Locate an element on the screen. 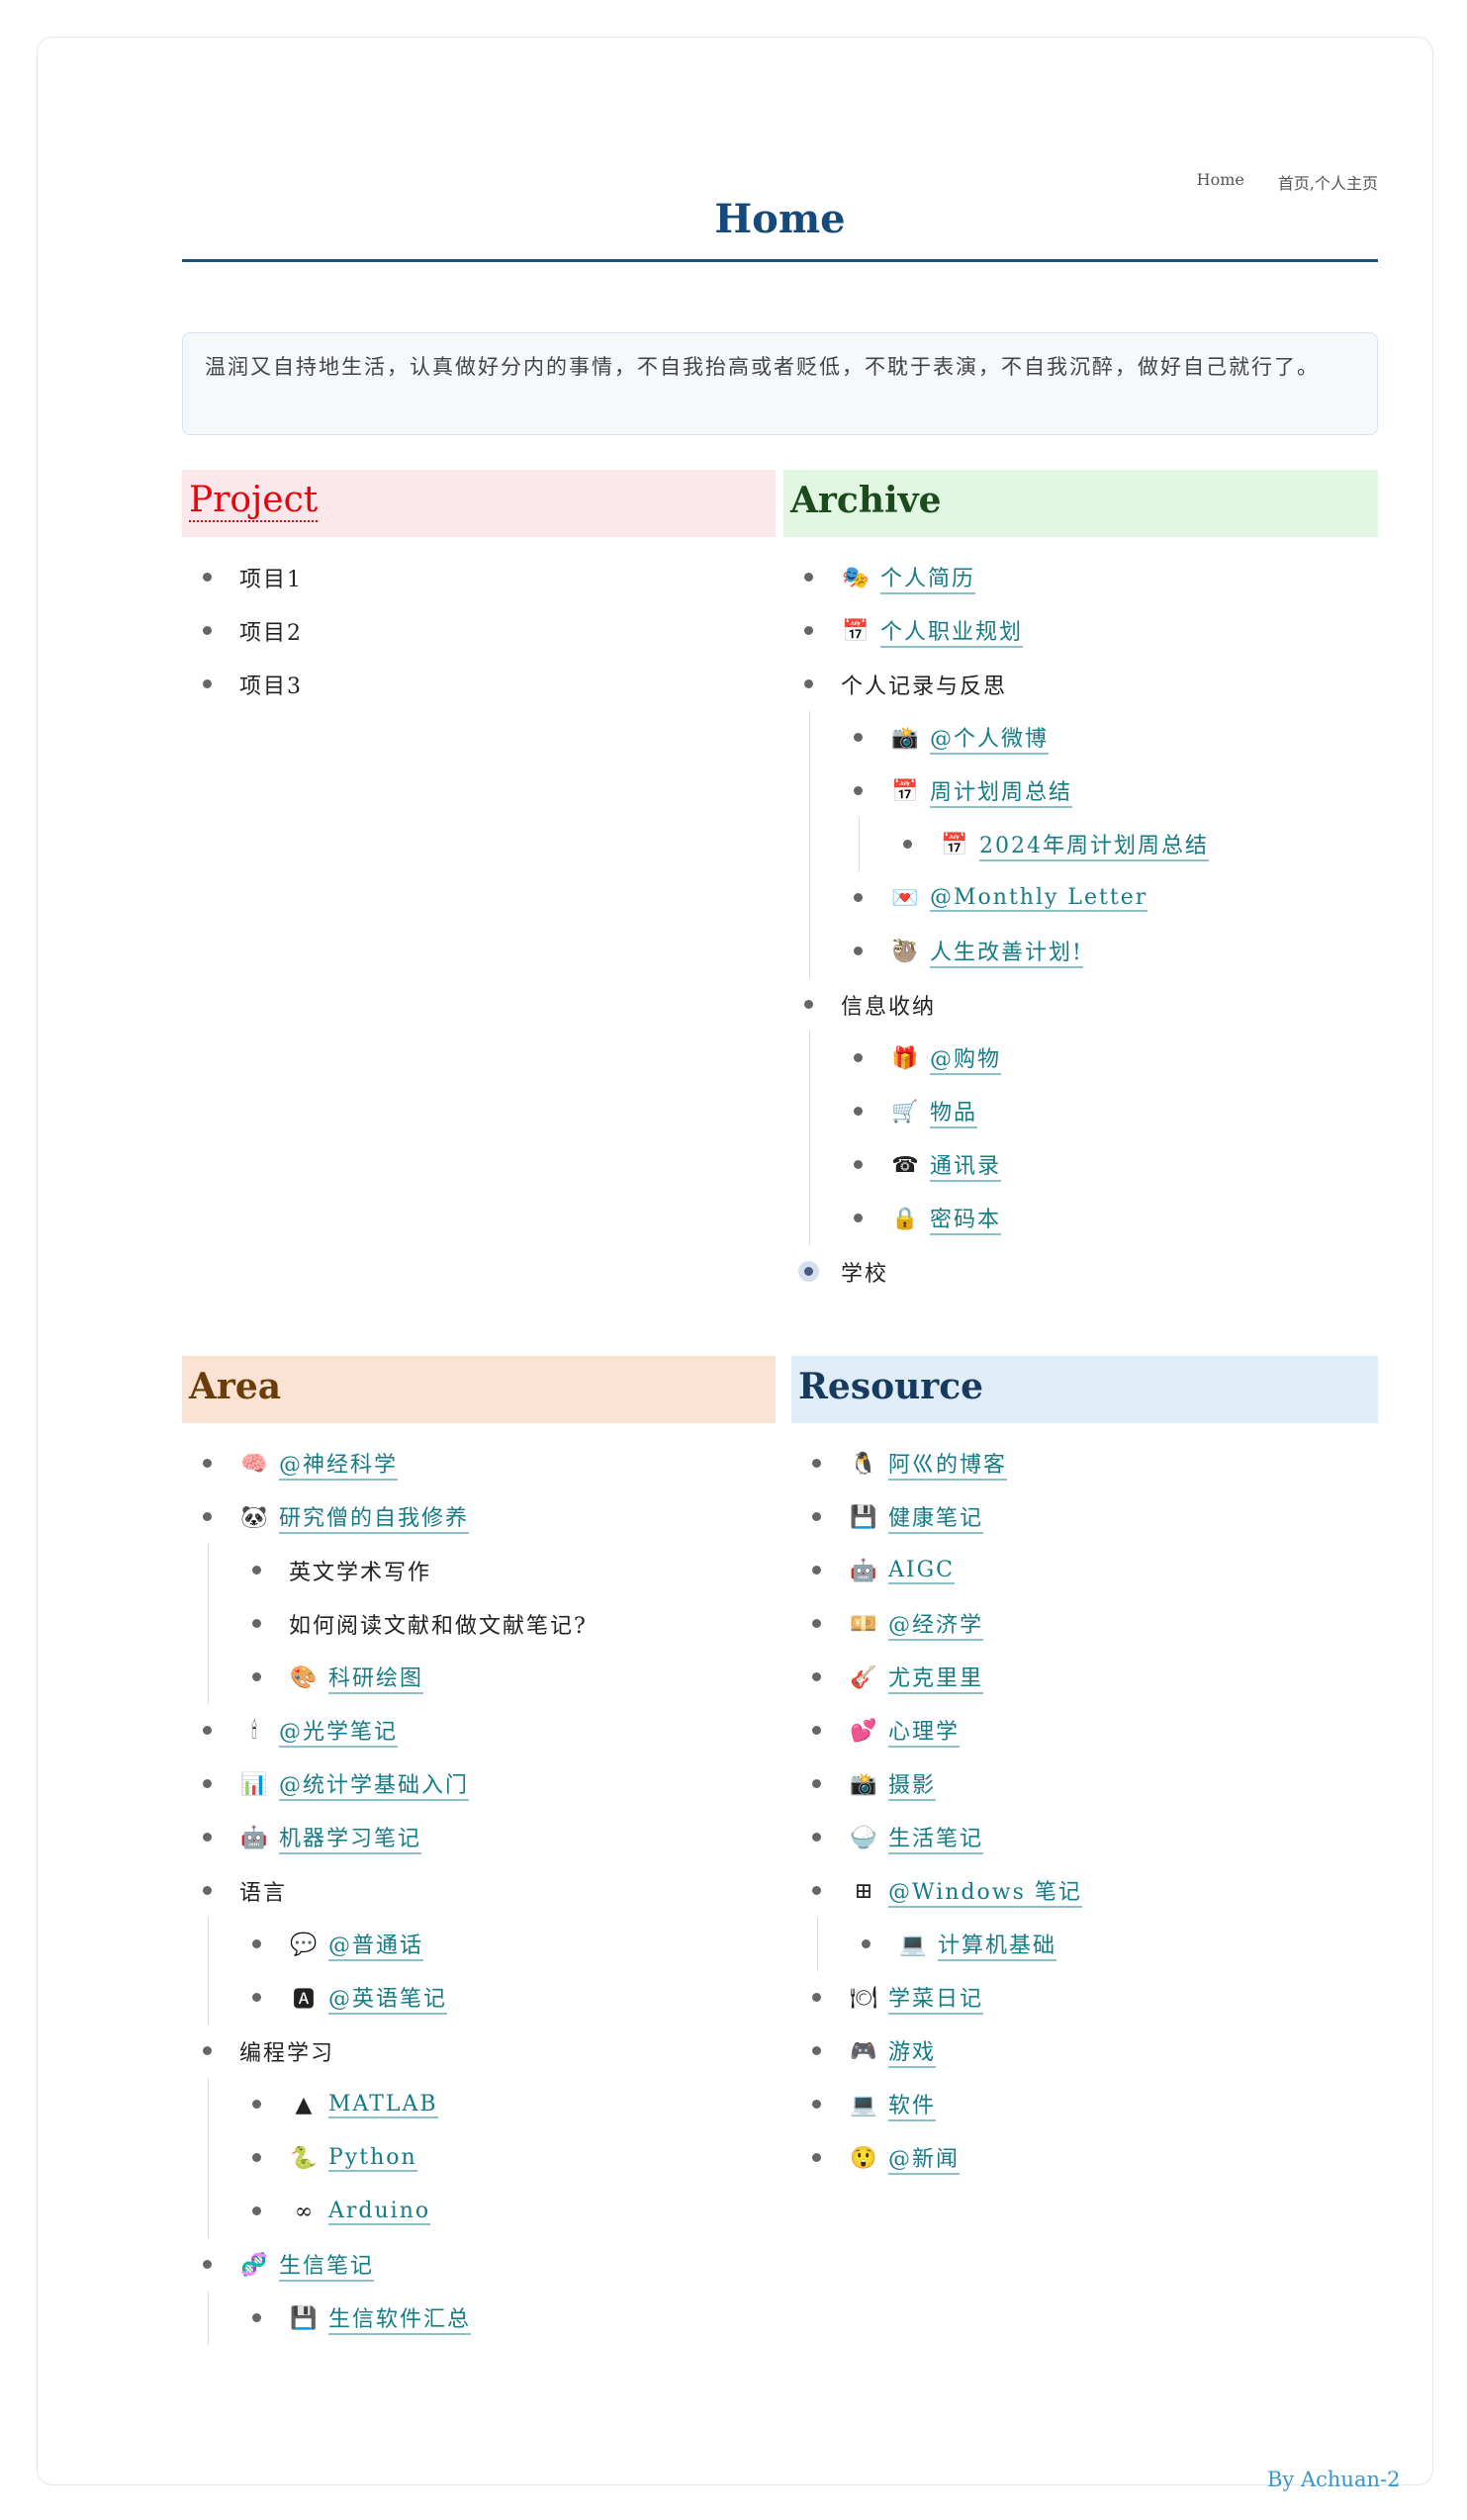 Image resolution: width=1467 pixels, height=2520 pixels. list-item-row: 🍚 生活笔记 is located at coordinates (1084, 1837).